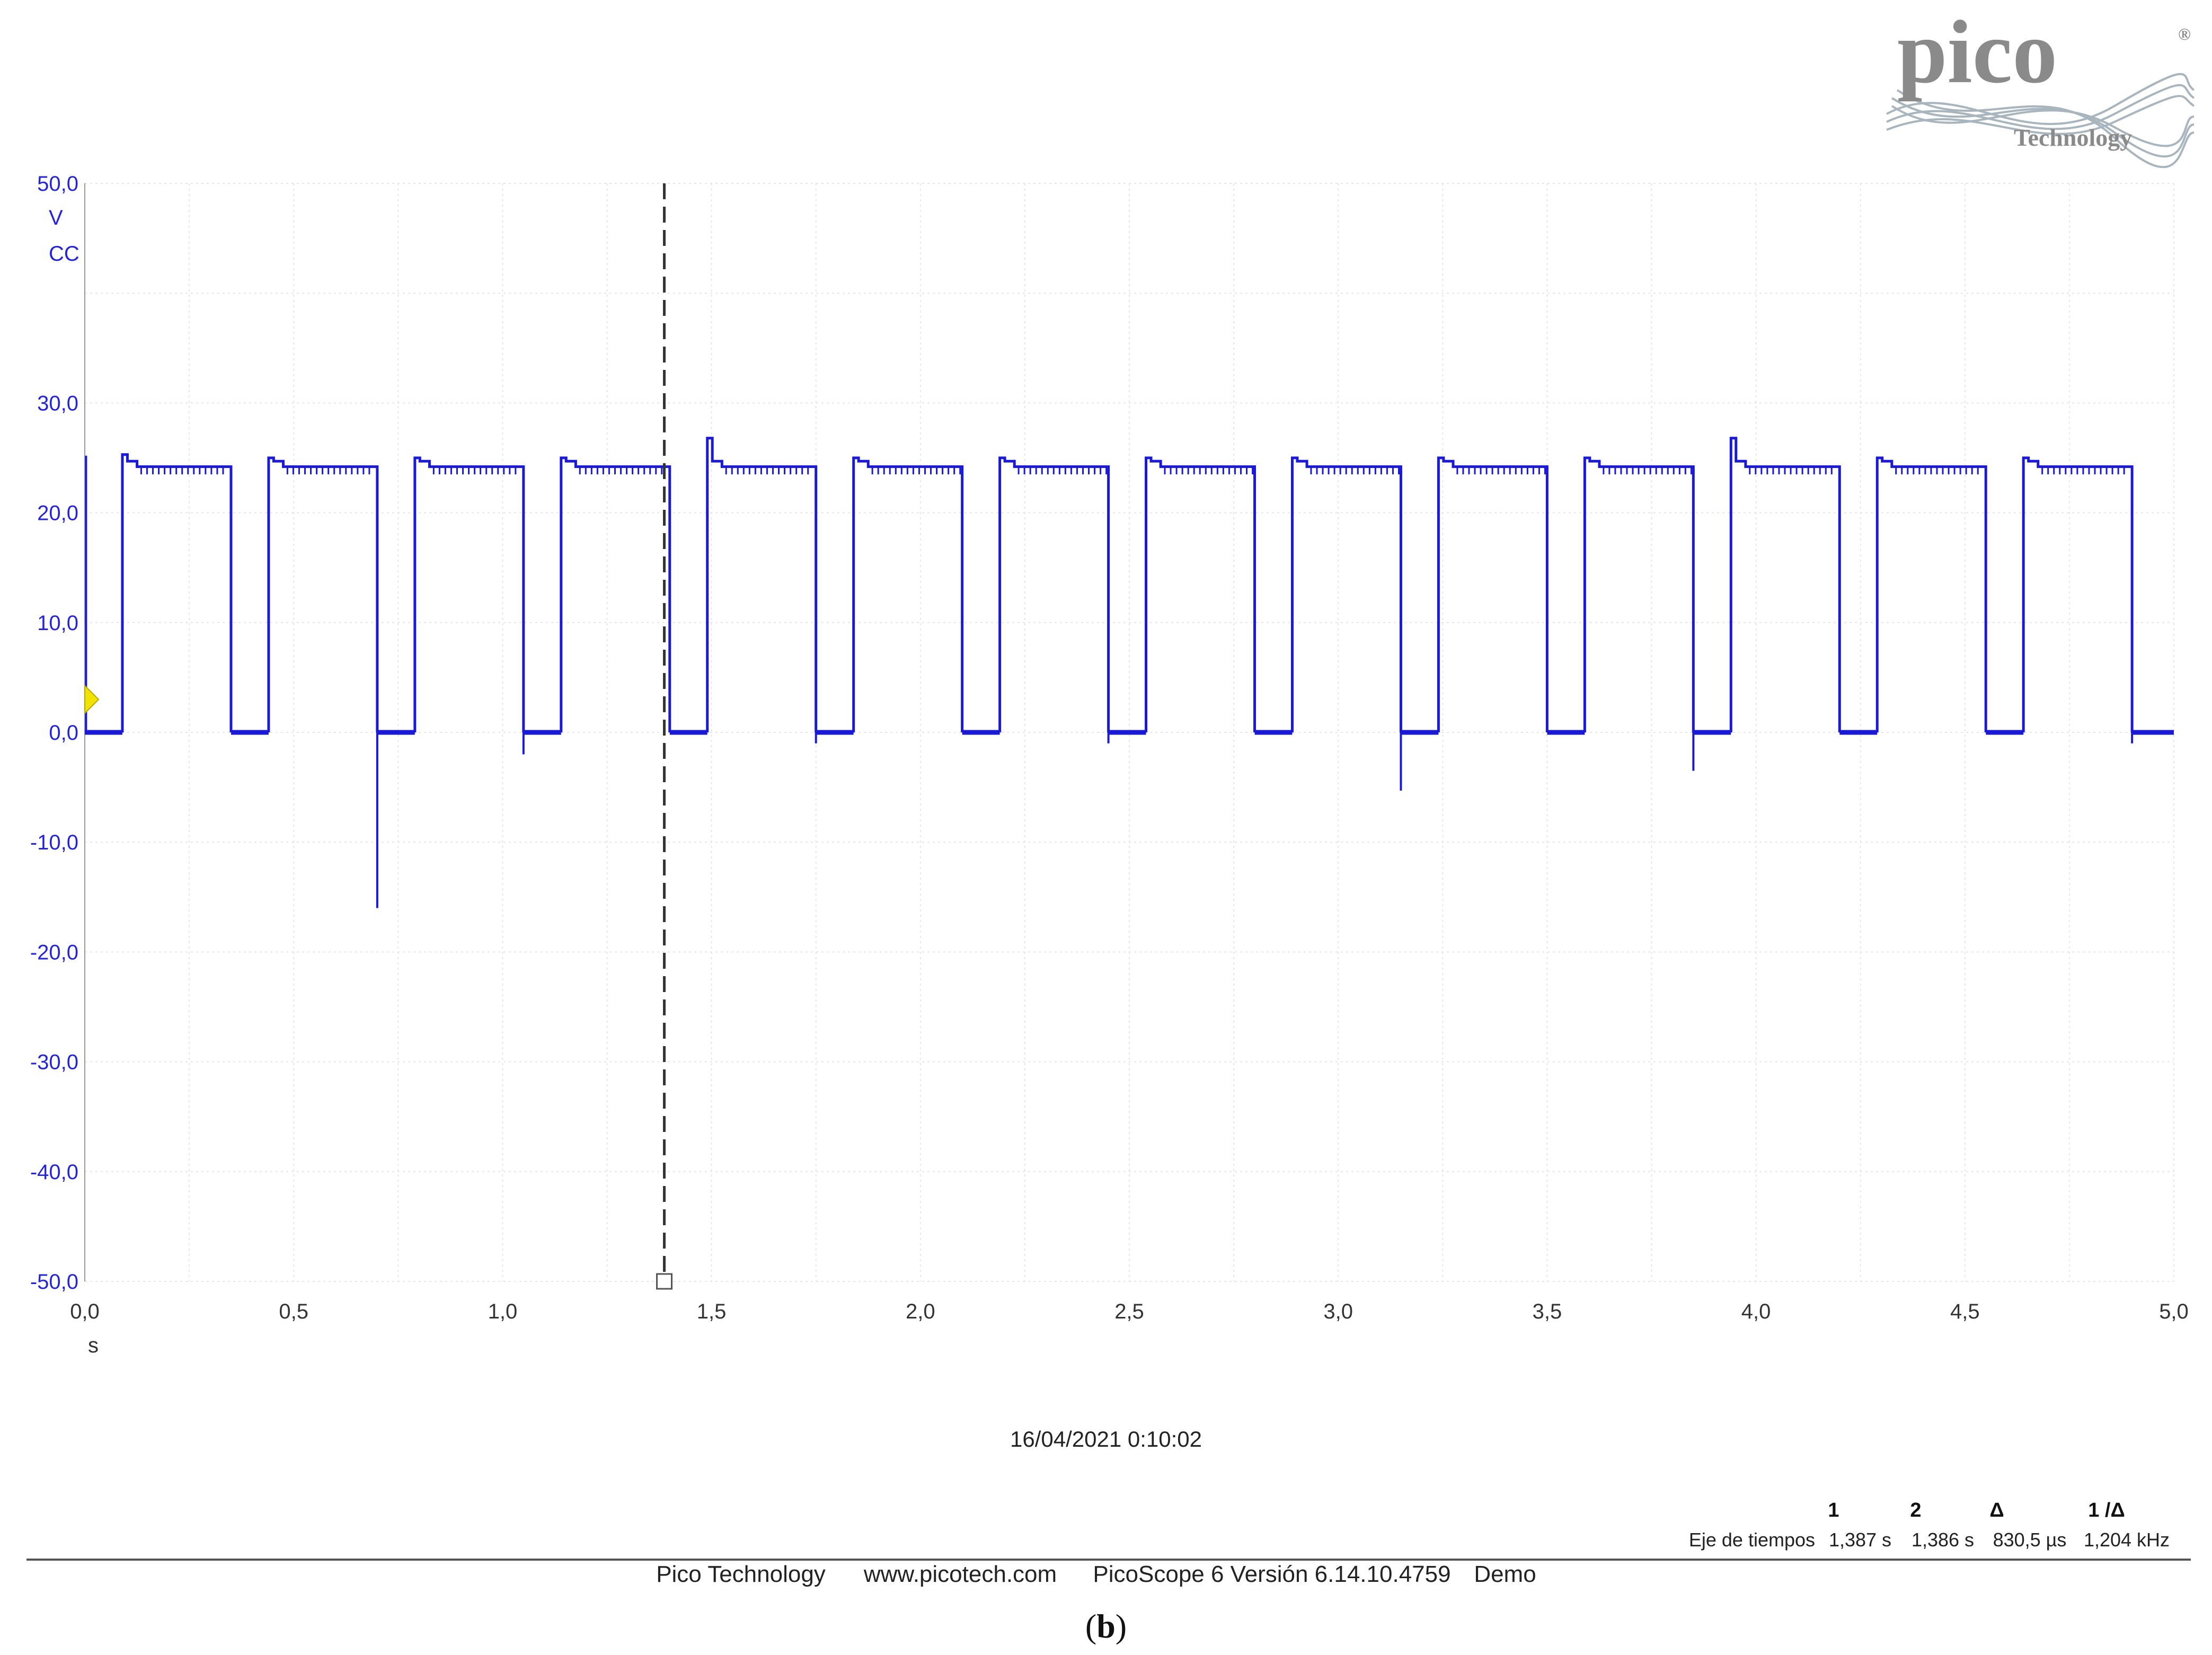 This screenshot has width=2212, height=1655. What do you see at coordinates (92, 699) in the screenshot?
I see `trigger-marker-icon` at bounding box center [92, 699].